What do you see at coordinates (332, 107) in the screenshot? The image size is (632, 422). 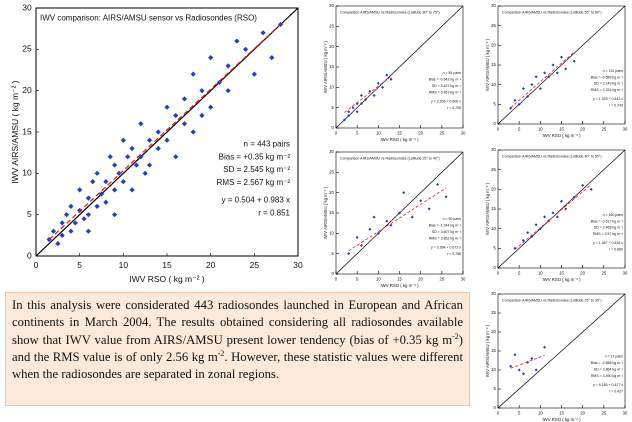 I see `y-tick-label: 5` at bounding box center [332, 107].